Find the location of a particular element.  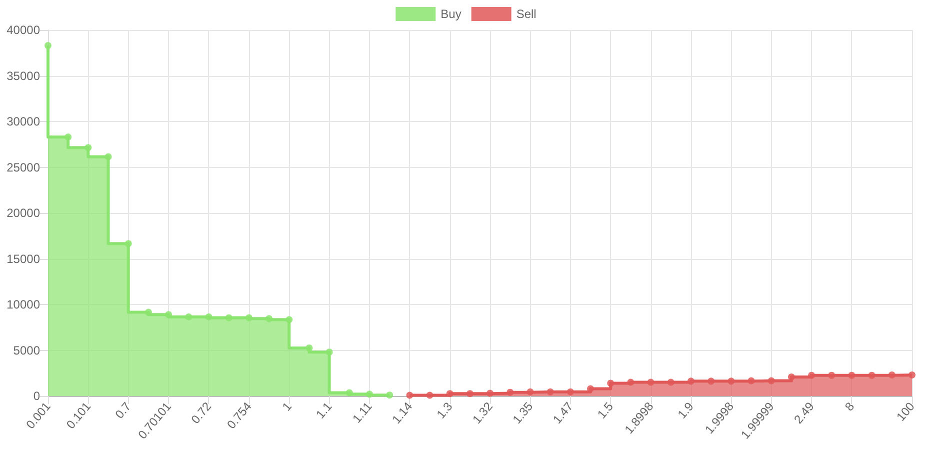

x-tick-label: 0.7 is located at coordinates (123, 410).